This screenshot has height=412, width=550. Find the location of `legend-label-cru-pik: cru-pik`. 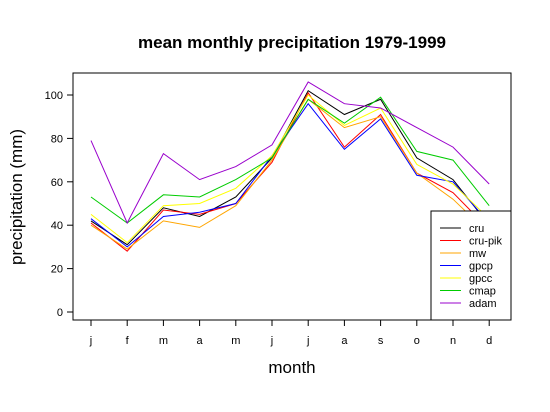

legend-label-cru-pik: cru-pik is located at coordinates (486, 242).